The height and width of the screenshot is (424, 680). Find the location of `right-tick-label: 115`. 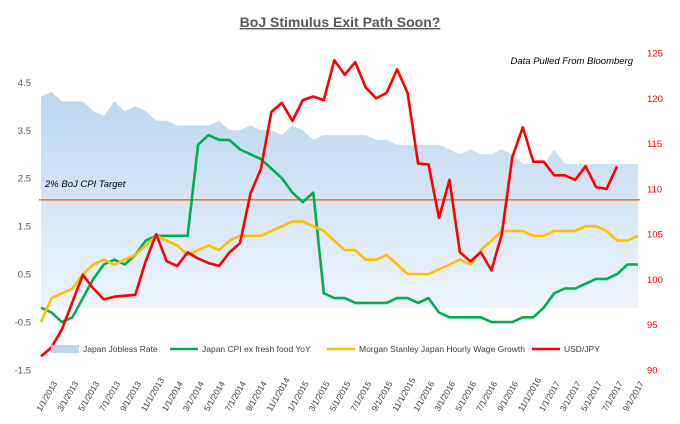

right-tick-label: 115 is located at coordinates (654, 144).